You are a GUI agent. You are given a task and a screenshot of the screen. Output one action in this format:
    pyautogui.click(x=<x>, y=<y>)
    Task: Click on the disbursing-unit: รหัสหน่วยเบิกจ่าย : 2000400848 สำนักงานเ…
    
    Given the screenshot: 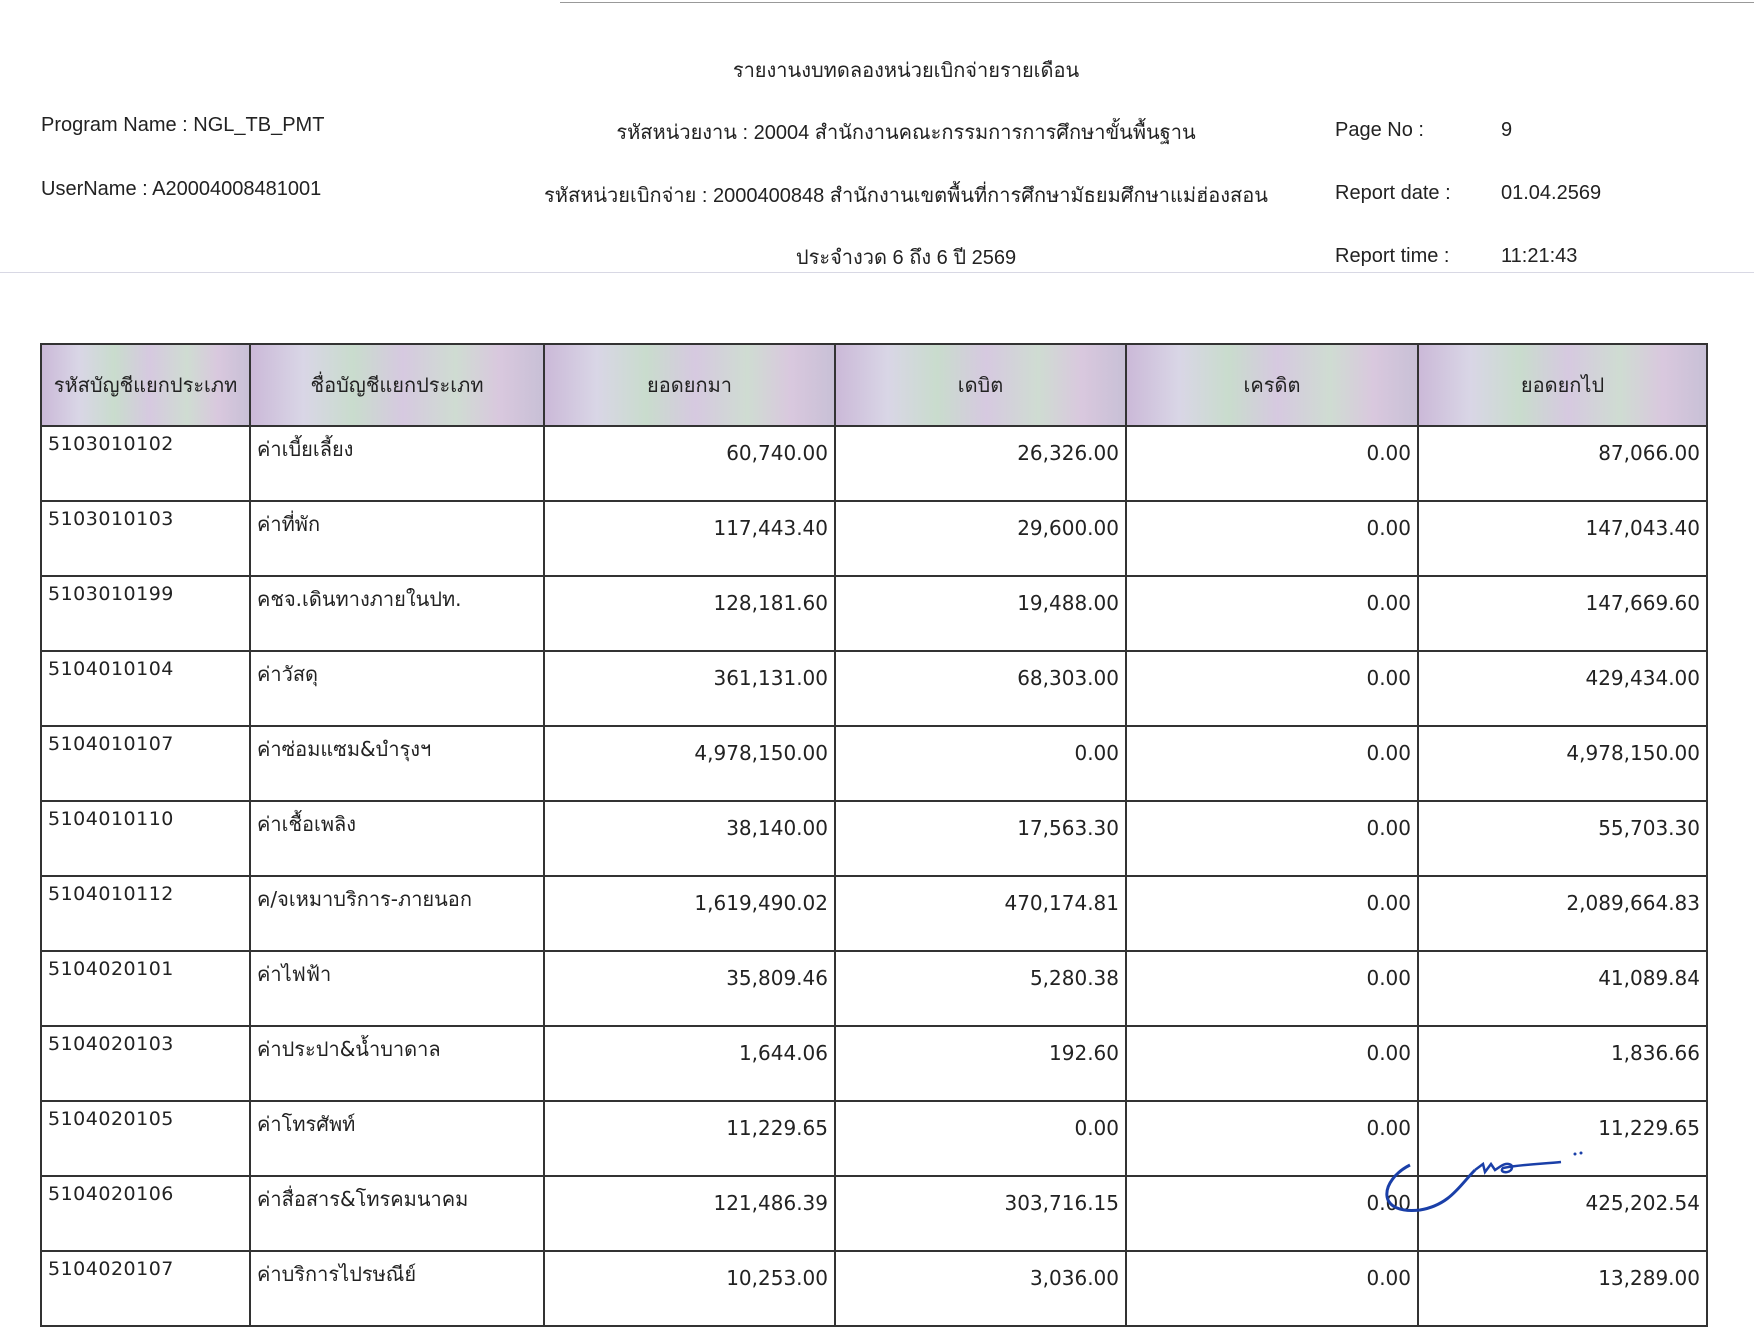 What is the action you would take?
    pyautogui.click(x=906, y=196)
    